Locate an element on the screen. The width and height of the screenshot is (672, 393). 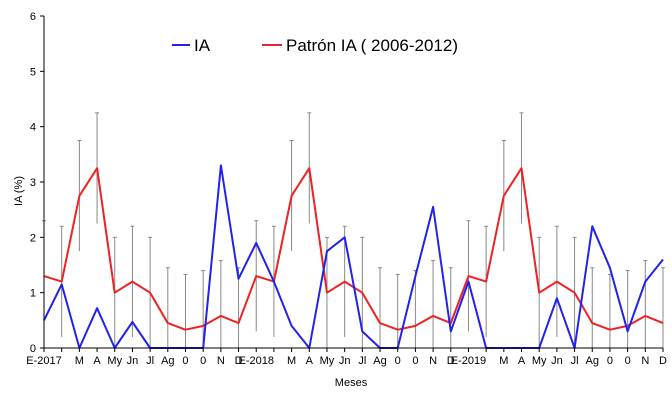
y-axis-title: IA (%) is located at coordinates (19, 191).